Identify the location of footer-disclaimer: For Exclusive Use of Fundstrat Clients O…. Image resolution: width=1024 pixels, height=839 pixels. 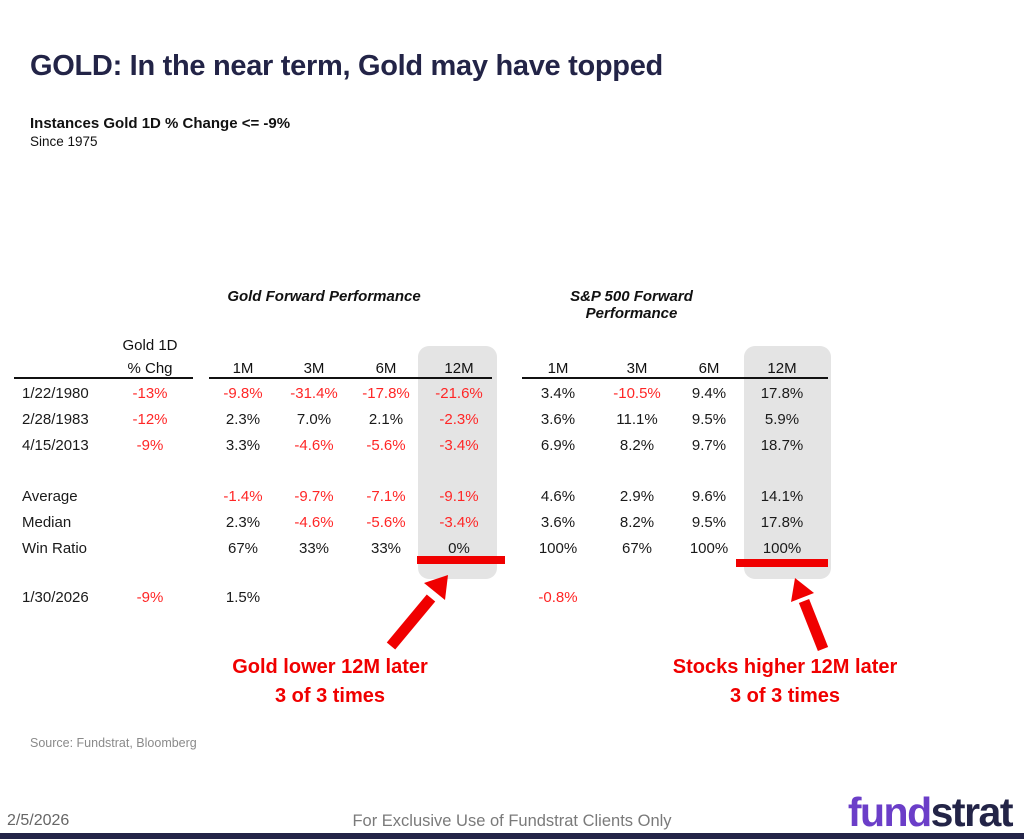
(512, 821).